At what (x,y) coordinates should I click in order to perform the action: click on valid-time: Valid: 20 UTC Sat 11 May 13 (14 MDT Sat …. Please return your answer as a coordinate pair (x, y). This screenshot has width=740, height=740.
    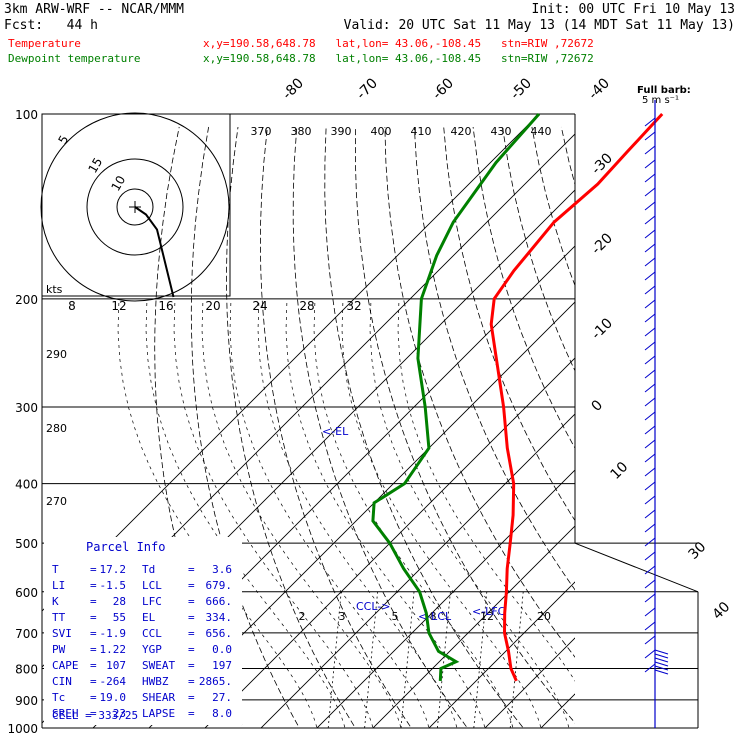
    Looking at the image, I should click on (539, 25).